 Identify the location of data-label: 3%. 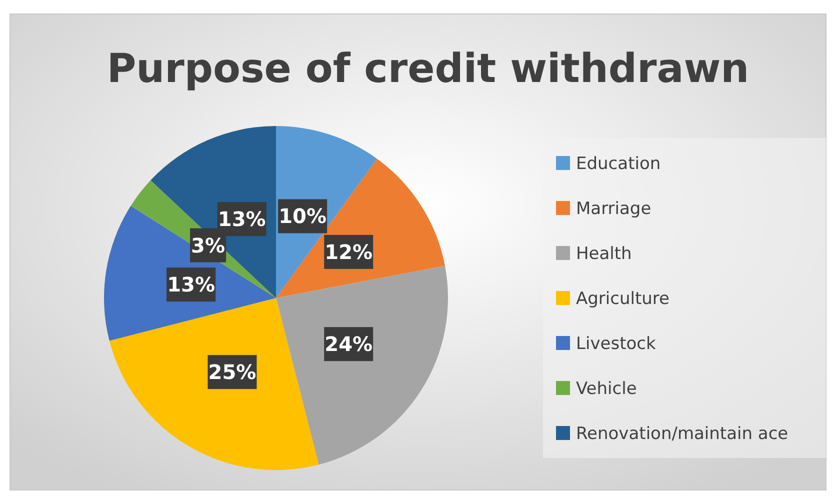
(208, 245).